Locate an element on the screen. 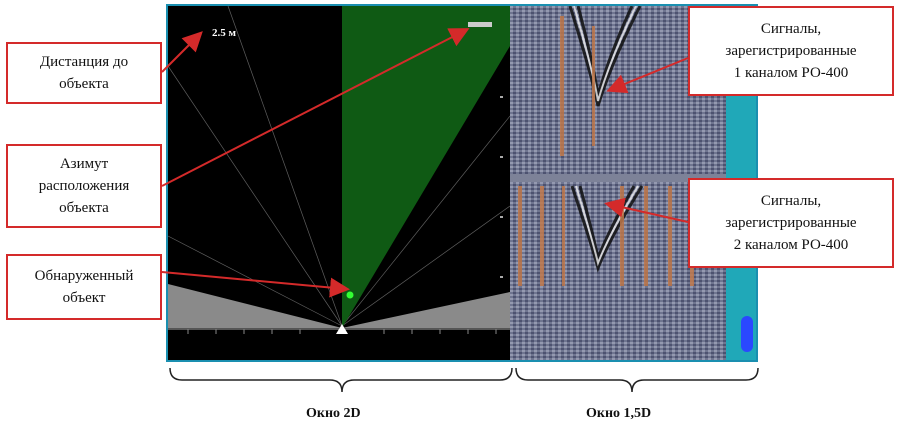  arrow-azimuth is located at coordinates (315, 107).